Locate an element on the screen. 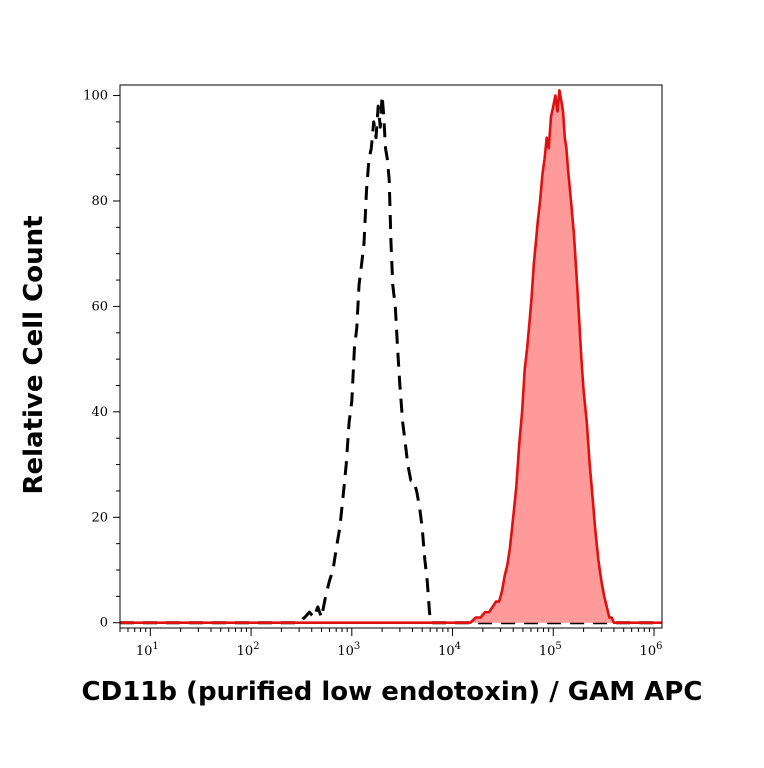 The image size is (764, 768). y-tick-label: 0 is located at coordinates (104, 623).